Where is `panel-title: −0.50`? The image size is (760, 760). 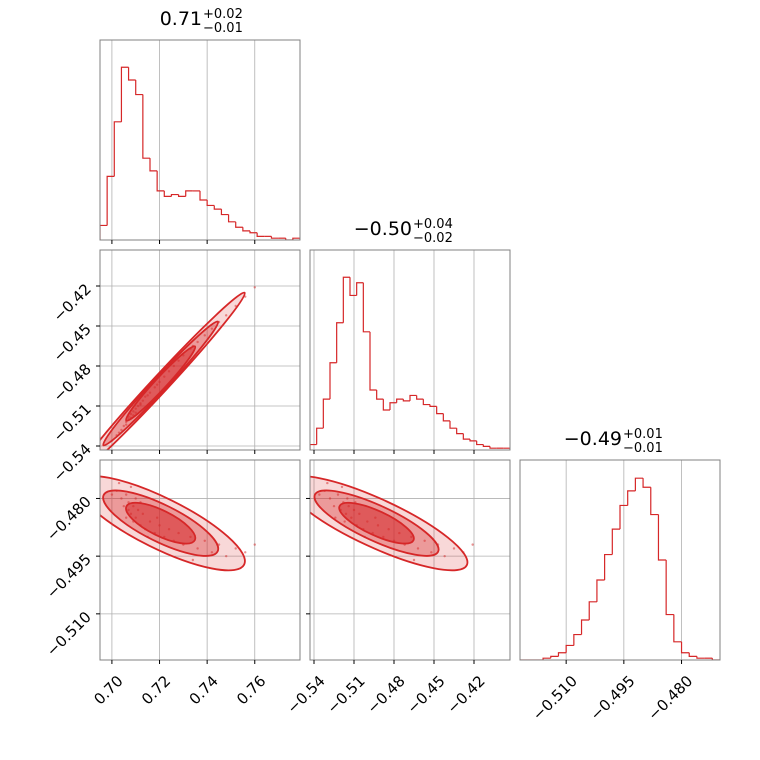 panel-title: −0.50 is located at coordinates (383, 229).